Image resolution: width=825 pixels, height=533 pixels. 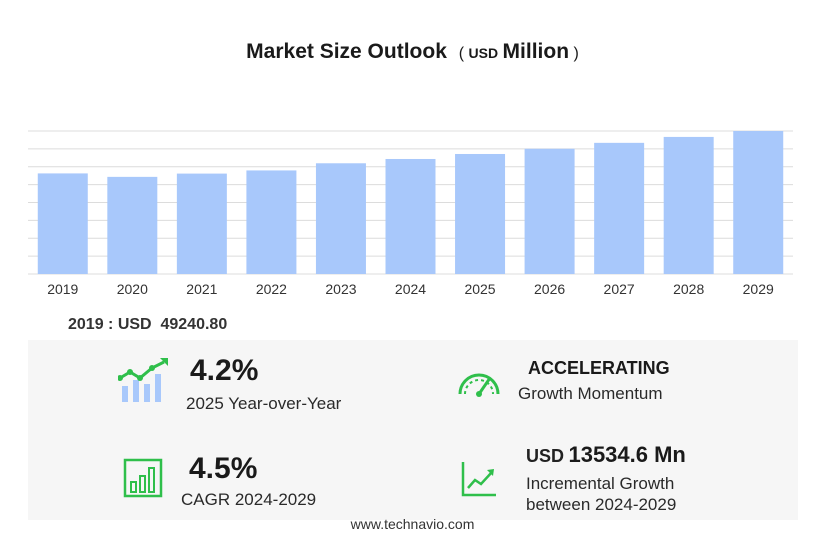 I want to click on bar-2022, so click(x=271, y=222).